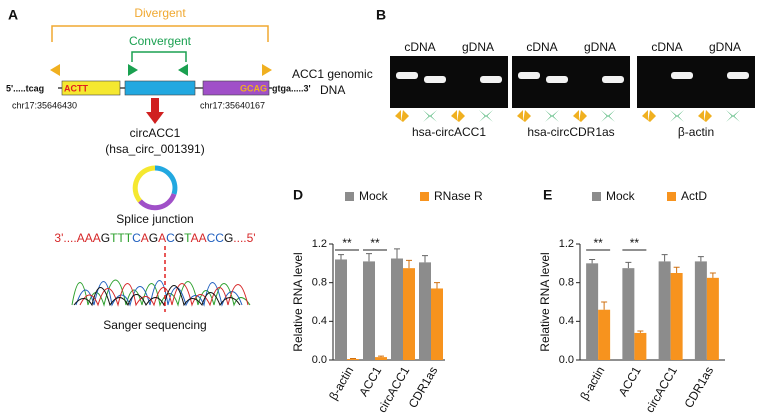 The width and height of the screenshot is (761, 417). Describe the element at coordinates (162, 238) in the screenshot. I see `base: A` at that location.